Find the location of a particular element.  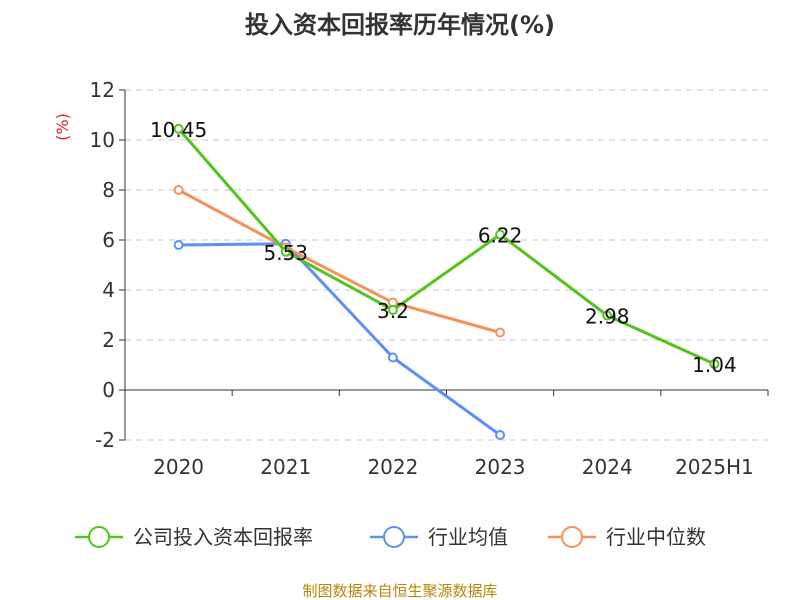

data-label: 2.98 is located at coordinates (607, 317).